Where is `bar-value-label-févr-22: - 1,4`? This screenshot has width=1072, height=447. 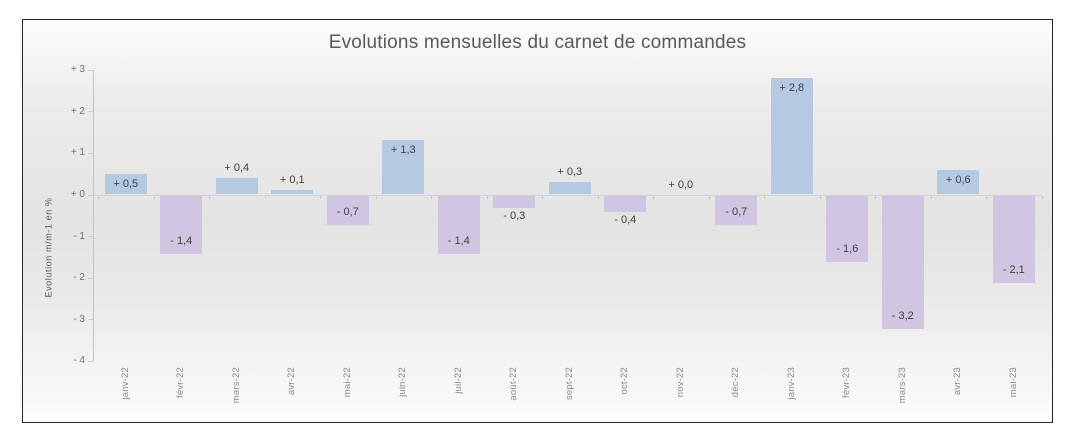 bar-value-label-févr-22: - 1,4 is located at coordinates (181, 240).